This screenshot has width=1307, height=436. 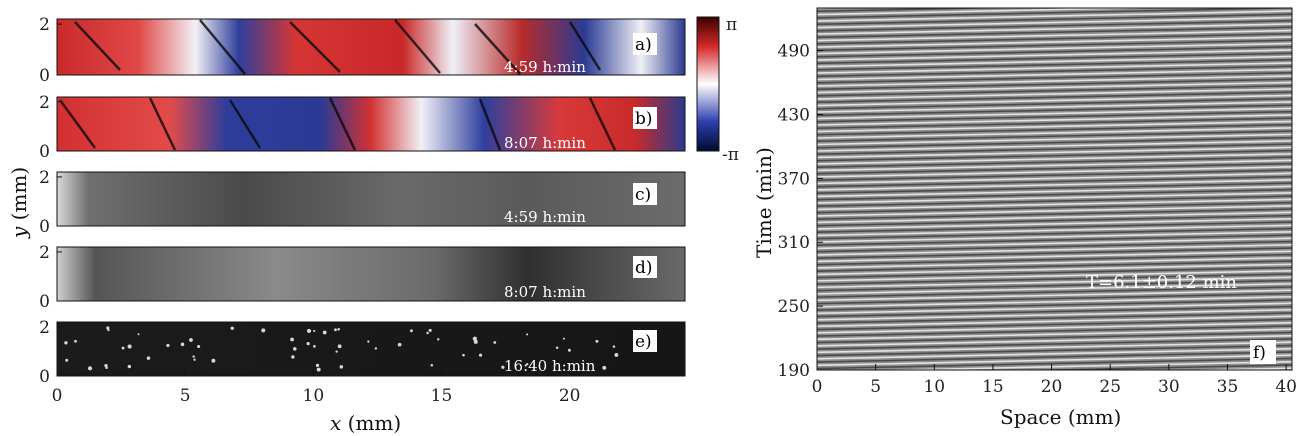 I want to click on right-y-tick-label: 250, so click(x=794, y=307).